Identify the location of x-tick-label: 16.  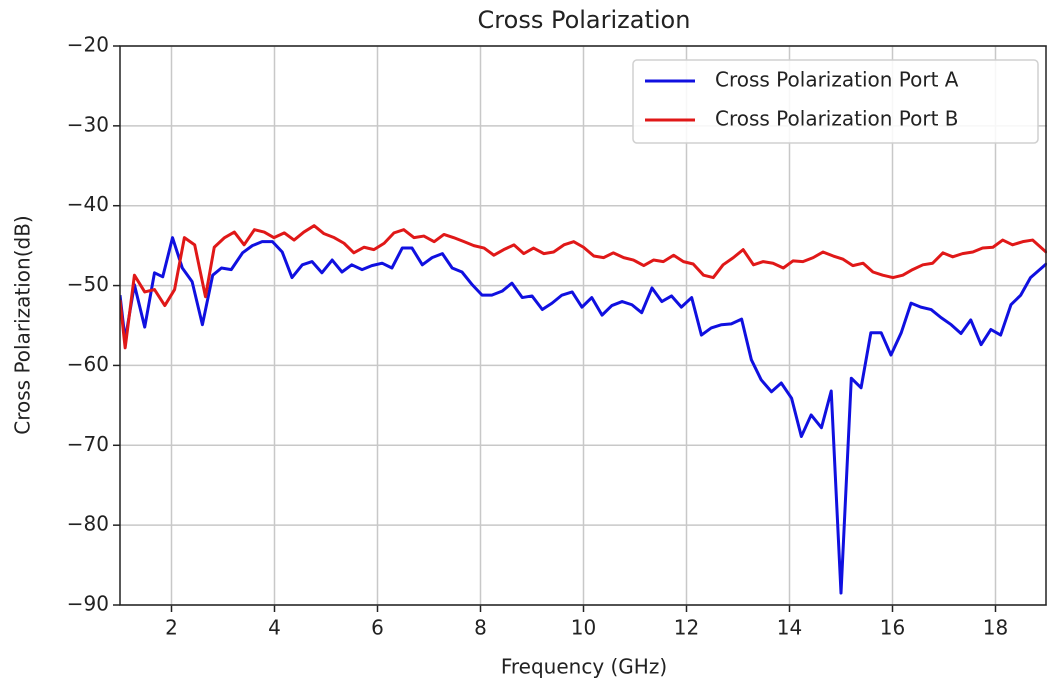
(892, 628).